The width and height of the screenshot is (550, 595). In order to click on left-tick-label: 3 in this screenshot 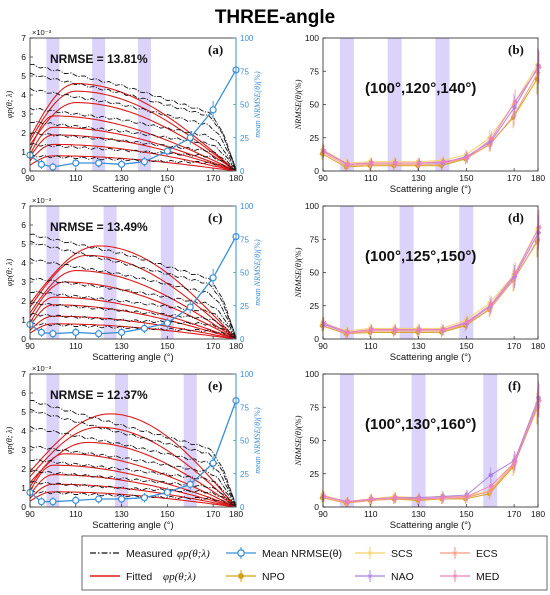, I will do `click(23, 282)`.